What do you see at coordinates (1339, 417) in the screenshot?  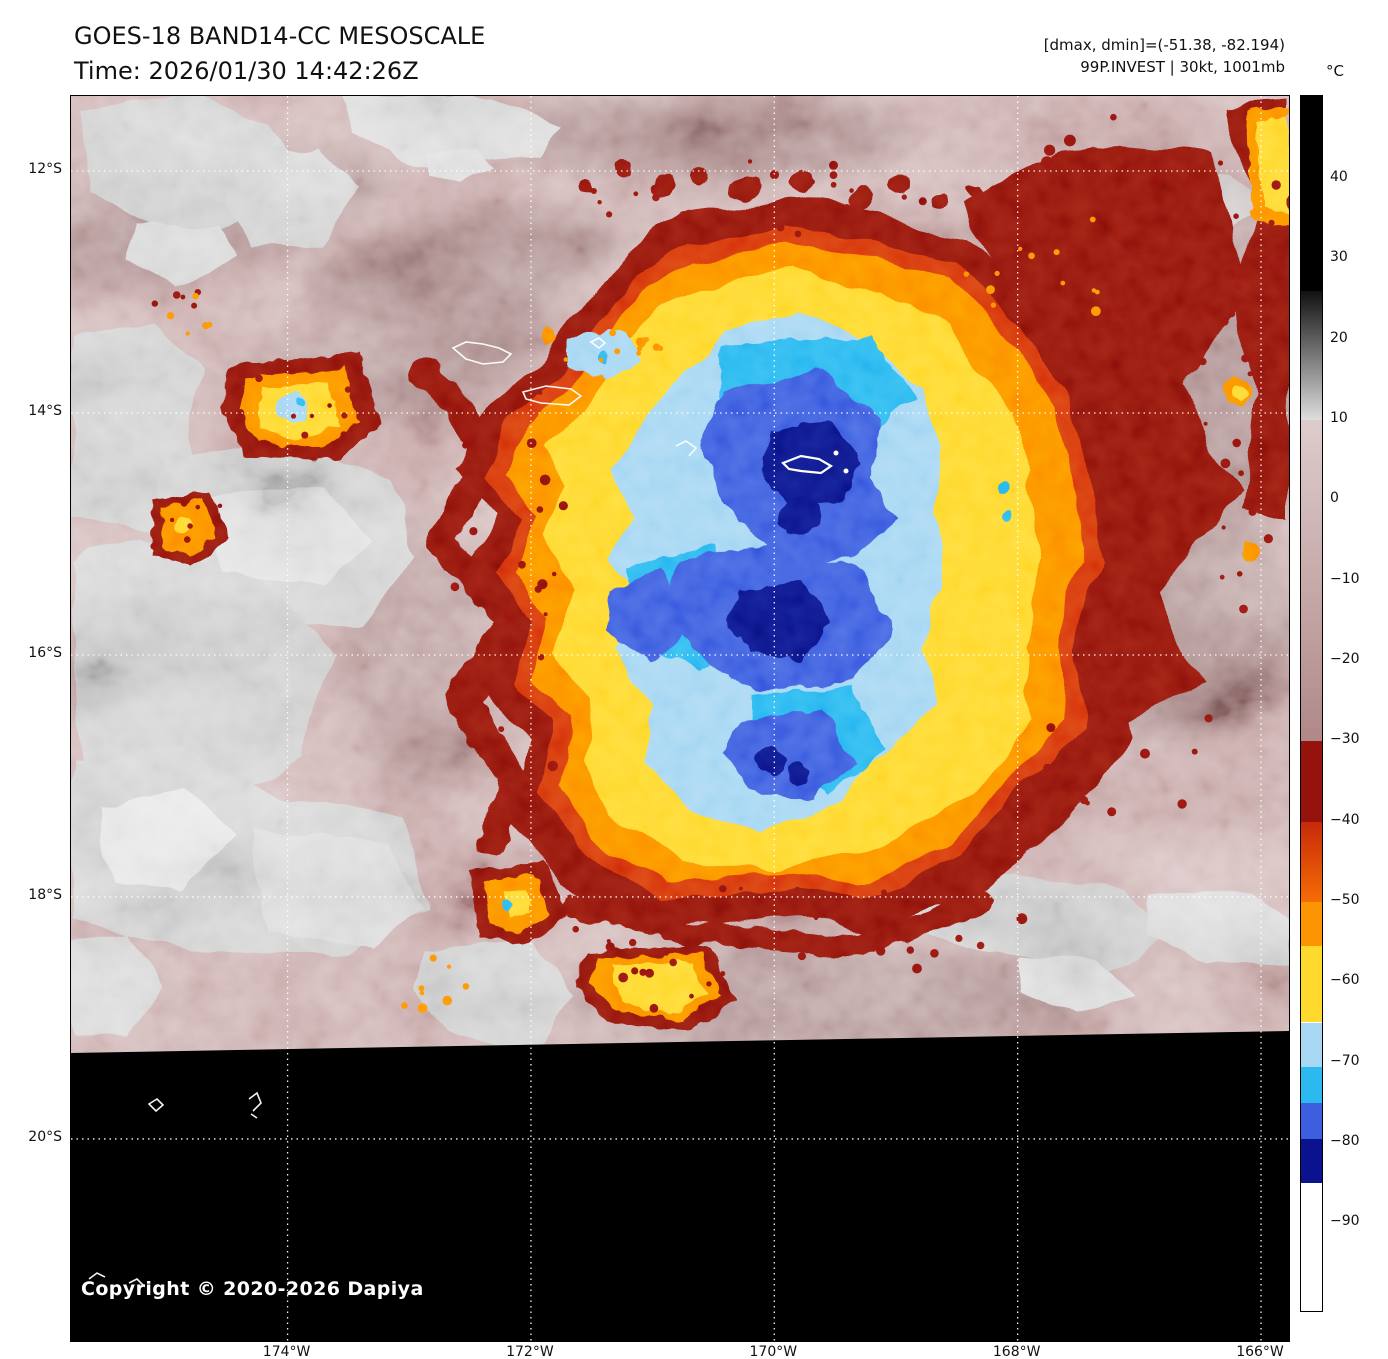 I see `colorbar-tick-label: 10` at bounding box center [1339, 417].